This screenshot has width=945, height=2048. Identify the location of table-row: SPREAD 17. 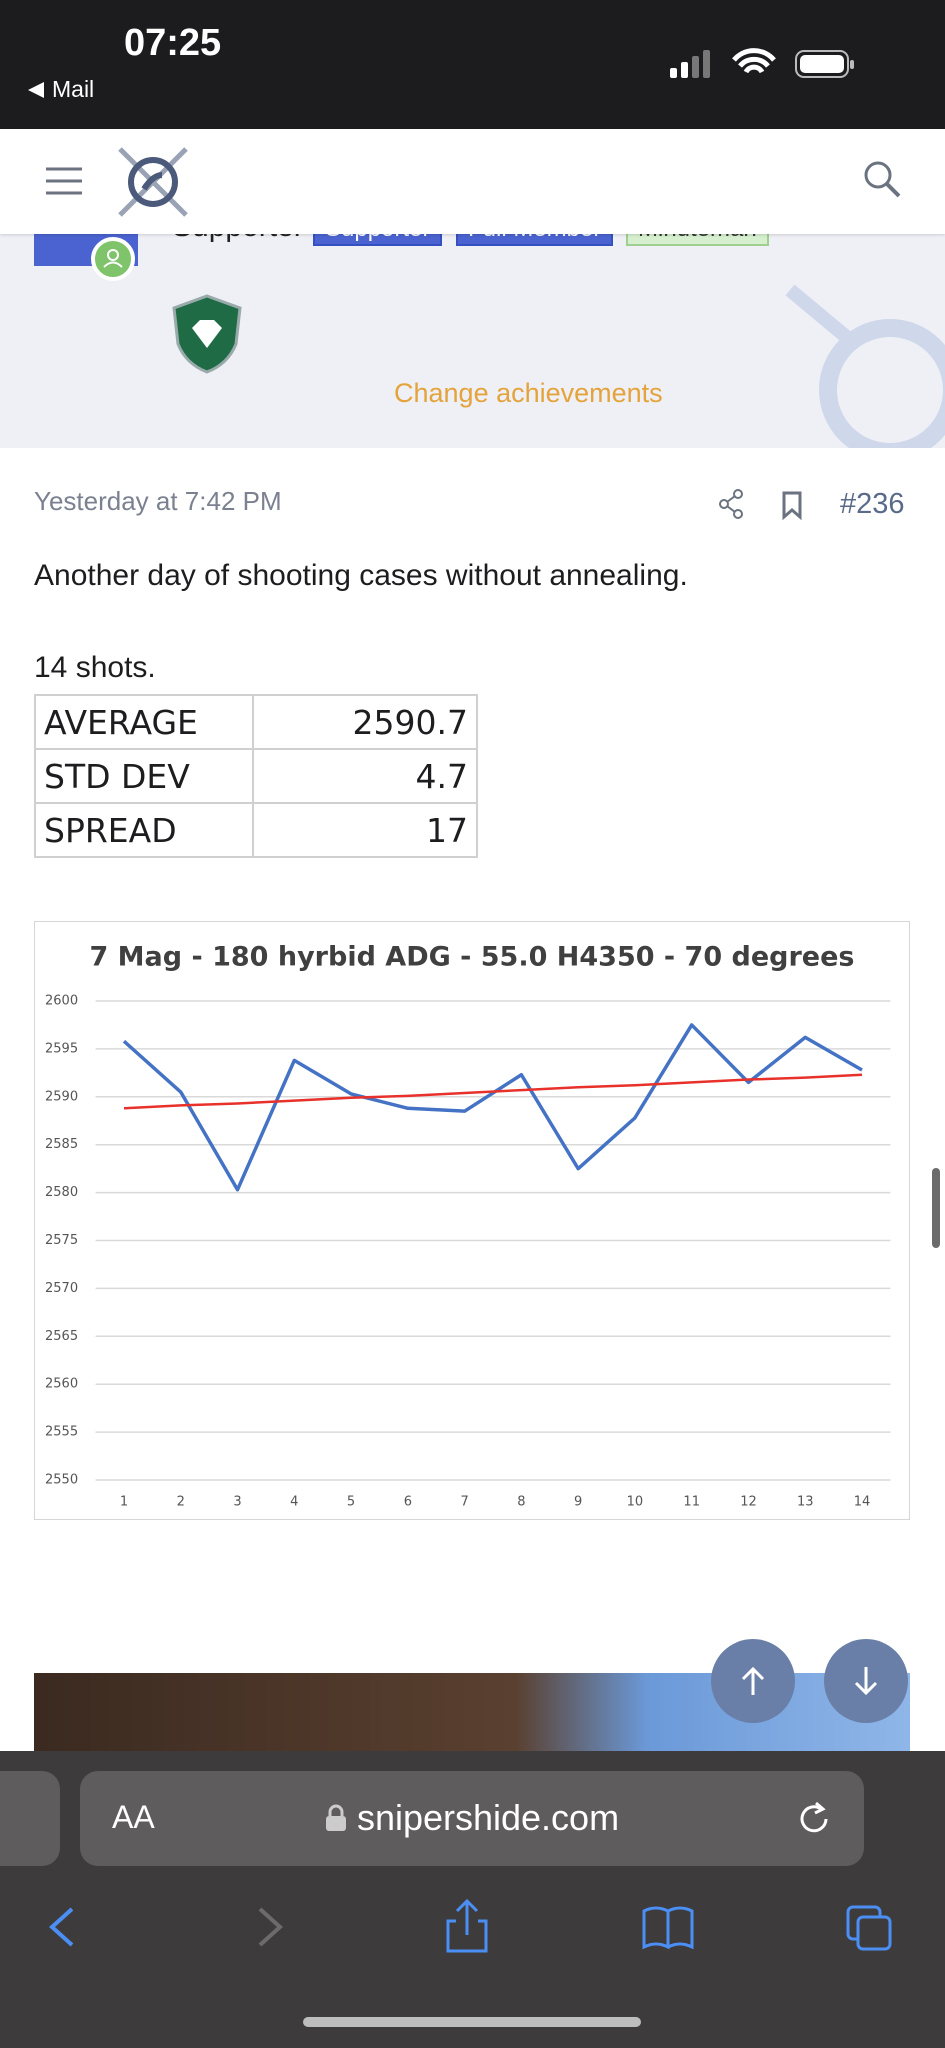
(256, 830).